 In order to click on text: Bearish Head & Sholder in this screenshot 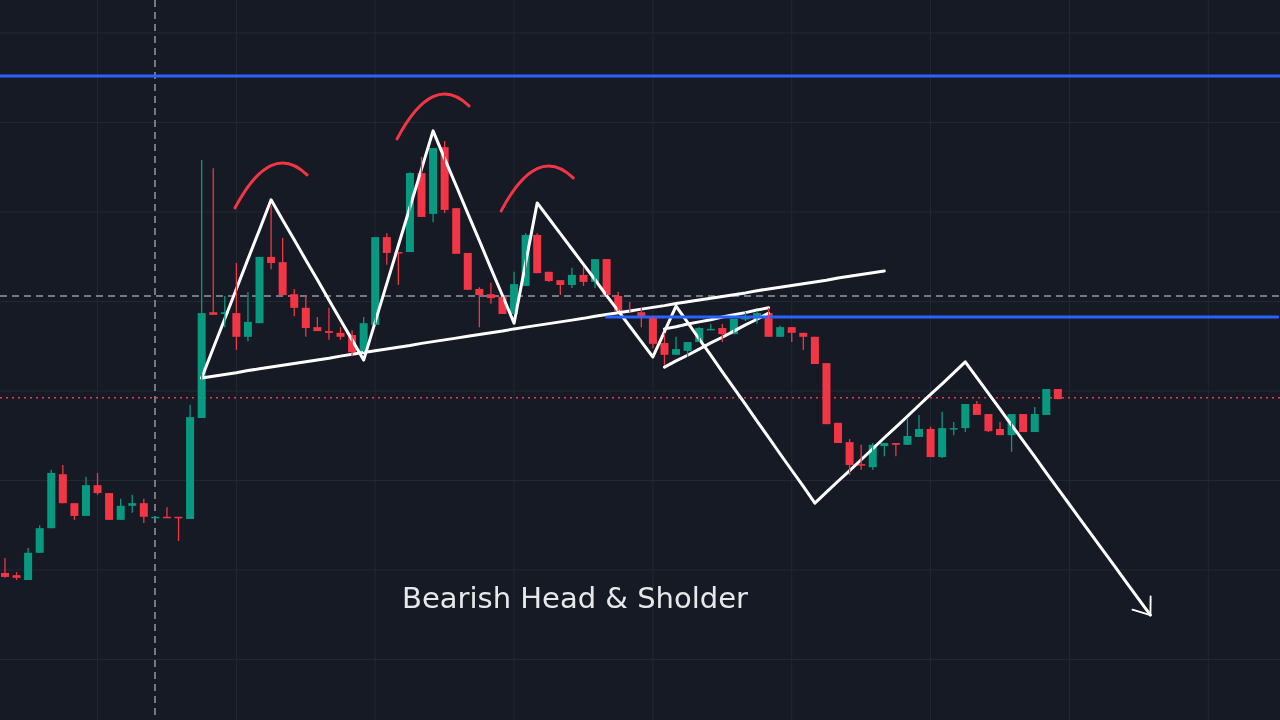, I will do `click(575, 598)`.